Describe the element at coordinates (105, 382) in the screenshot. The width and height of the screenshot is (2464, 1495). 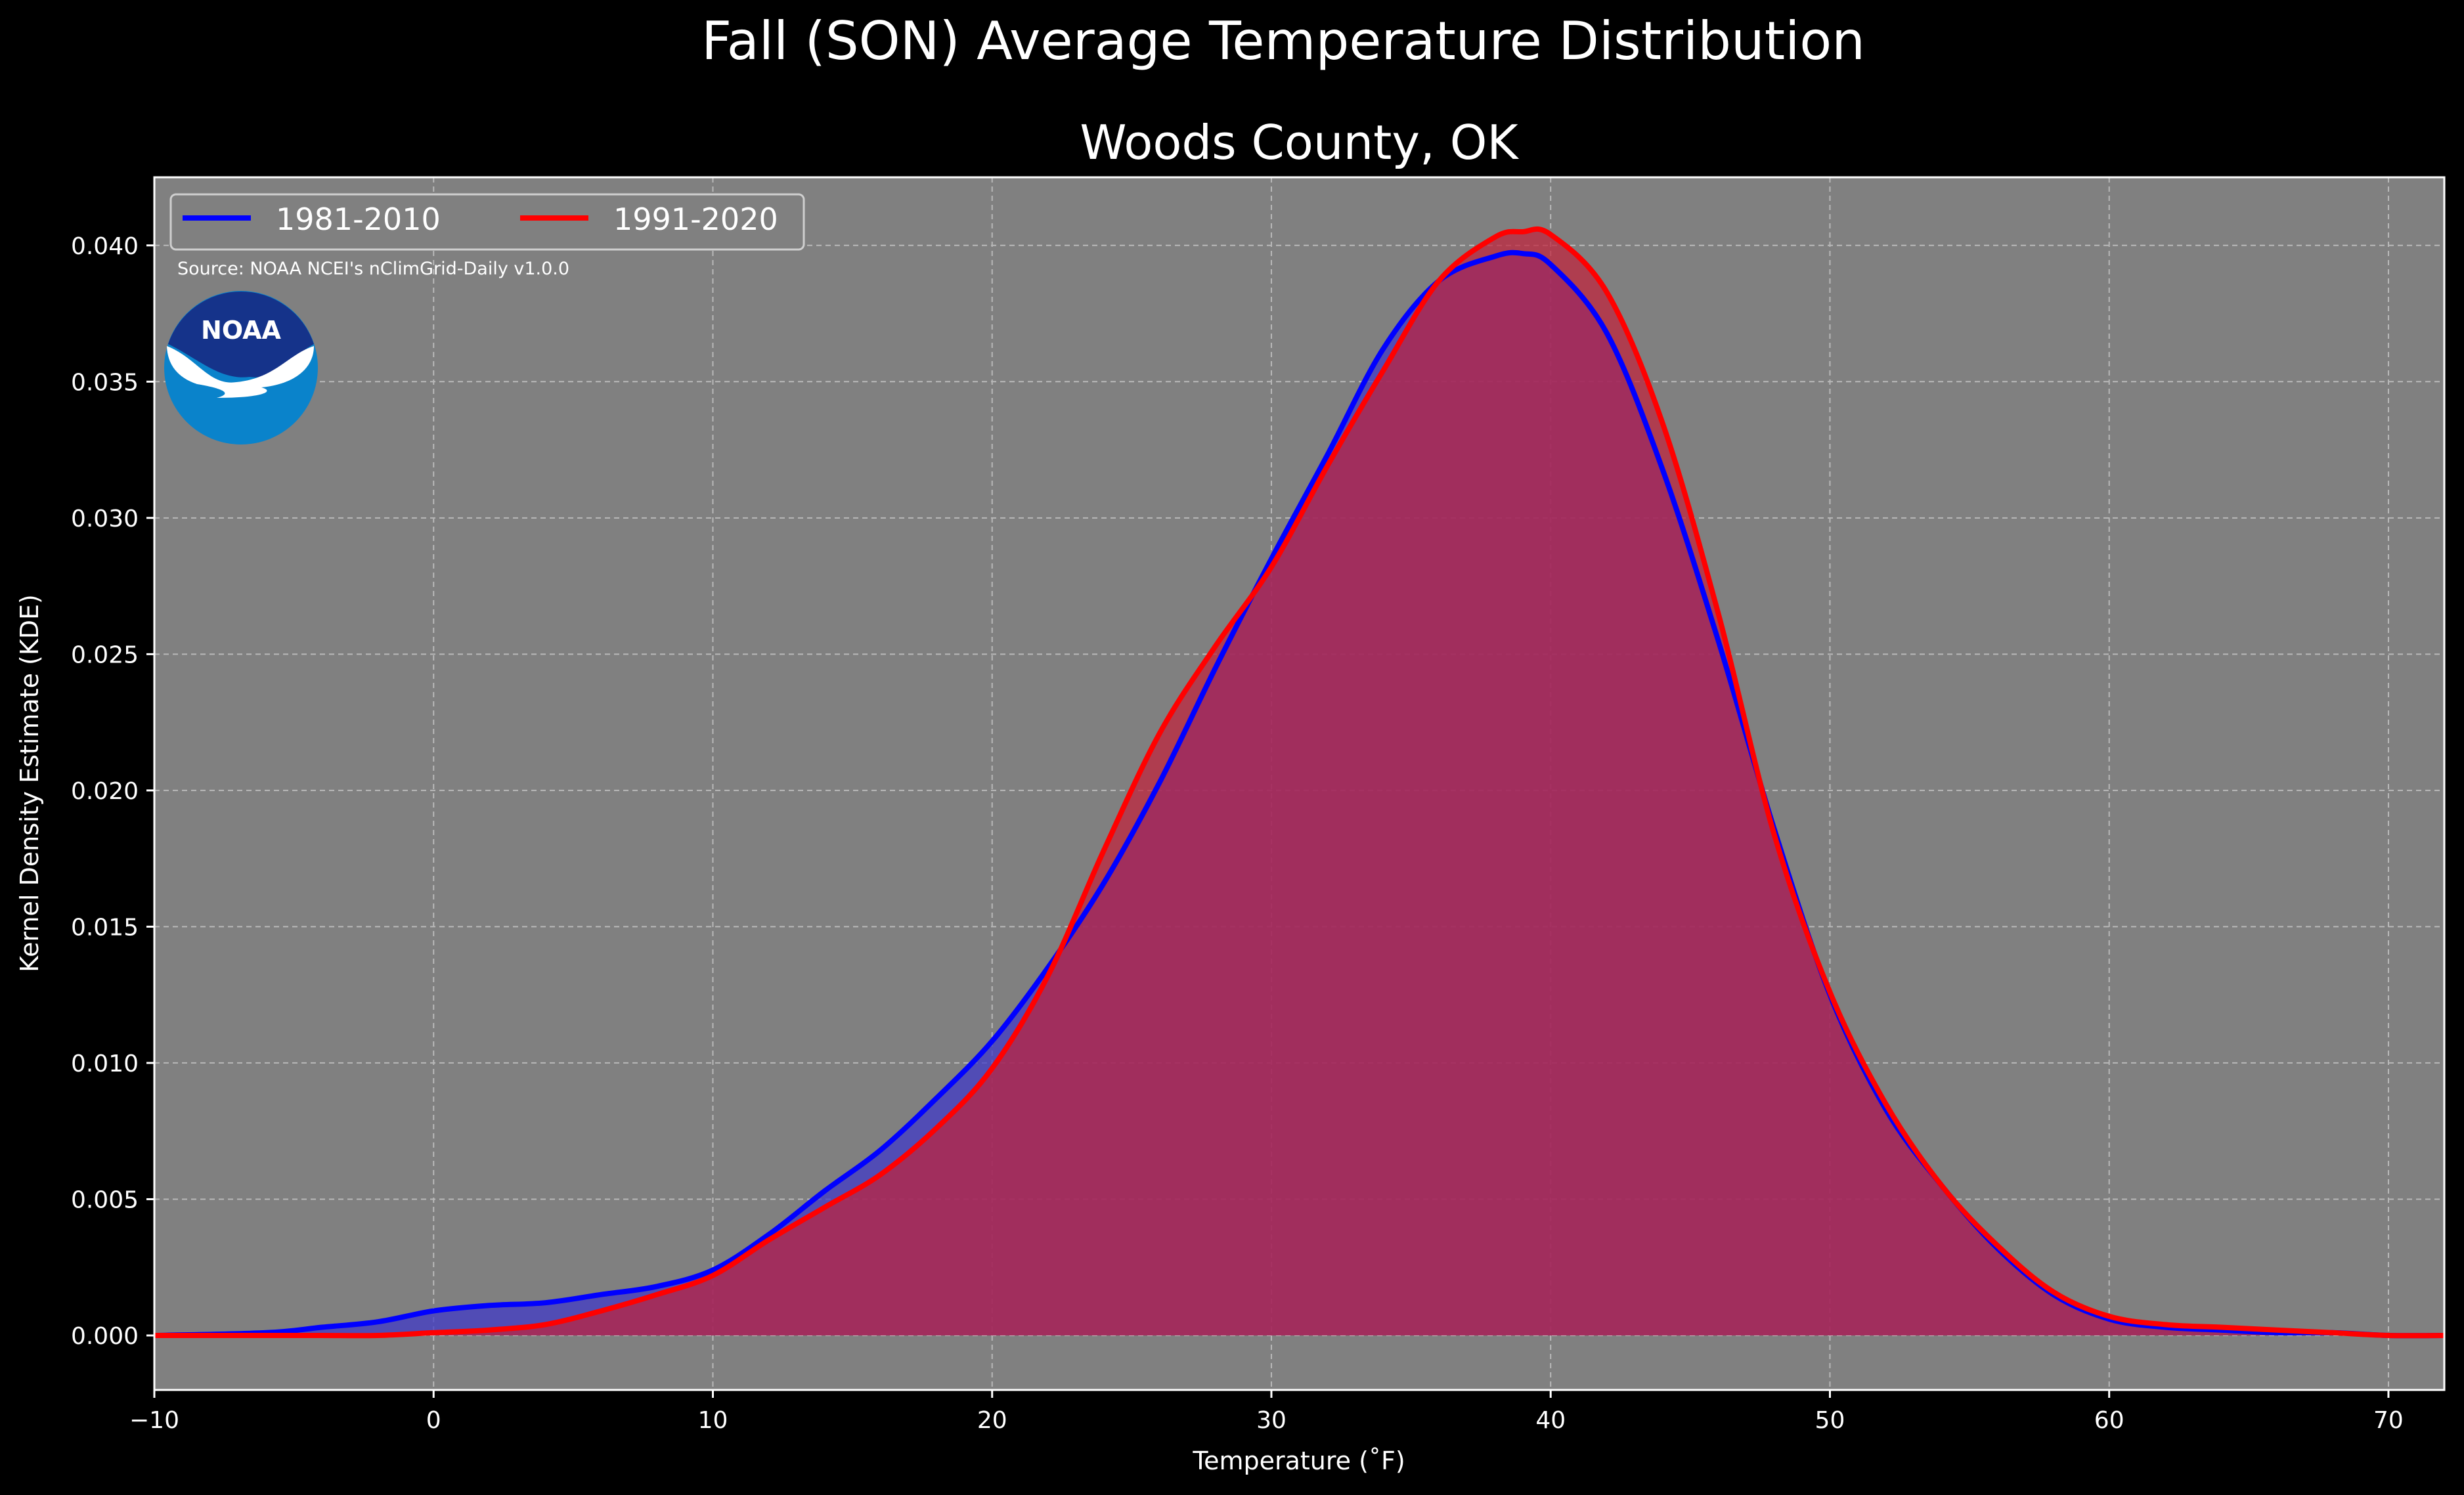
I see `y-tick-label: 0.035` at that location.